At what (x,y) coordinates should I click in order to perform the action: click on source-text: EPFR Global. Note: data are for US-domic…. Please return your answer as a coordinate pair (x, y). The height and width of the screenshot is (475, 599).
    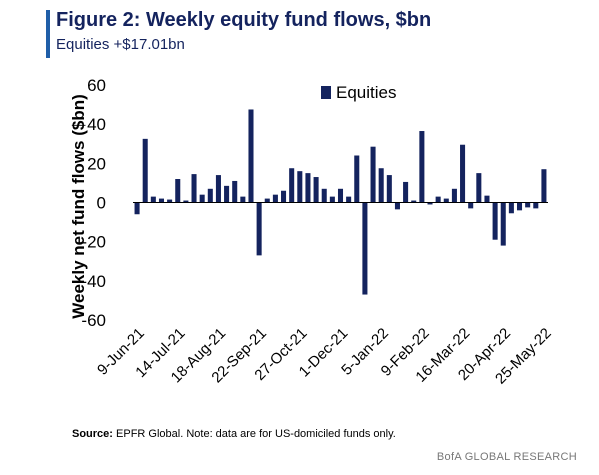
    Looking at the image, I should click on (256, 434).